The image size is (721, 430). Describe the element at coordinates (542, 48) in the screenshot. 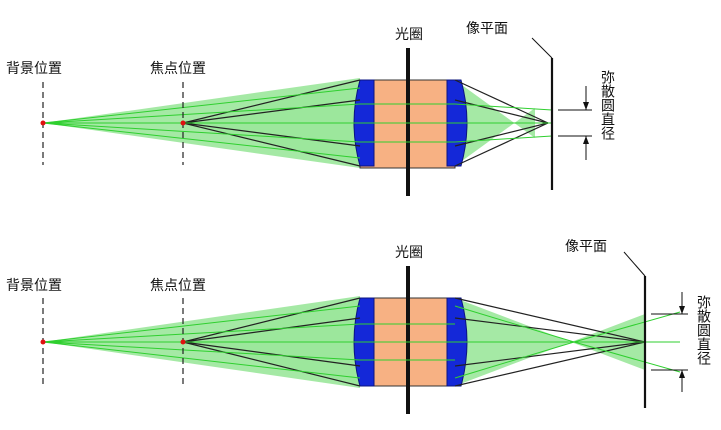

I see `top-image-plane-leader` at that location.